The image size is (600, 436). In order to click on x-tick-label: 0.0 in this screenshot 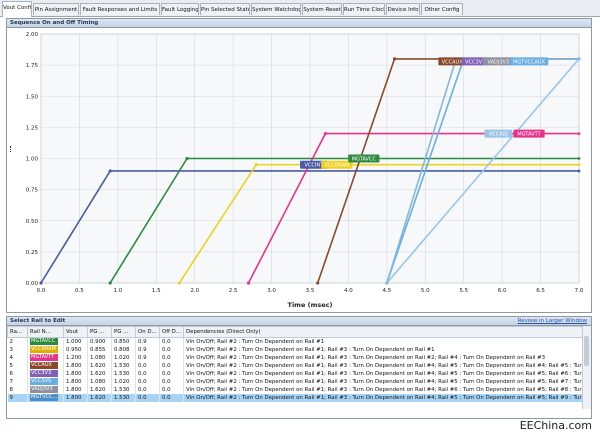, I will do `click(41, 291)`.